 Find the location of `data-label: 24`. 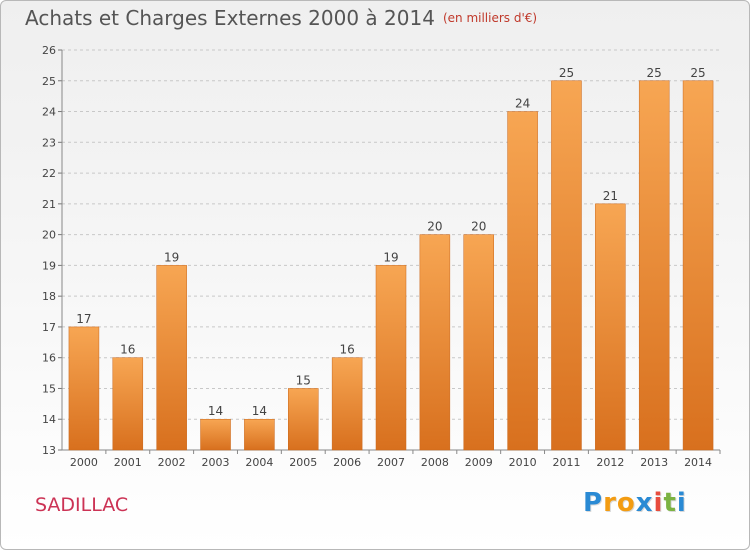

data-label: 24 is located at coordinates (522, 104).